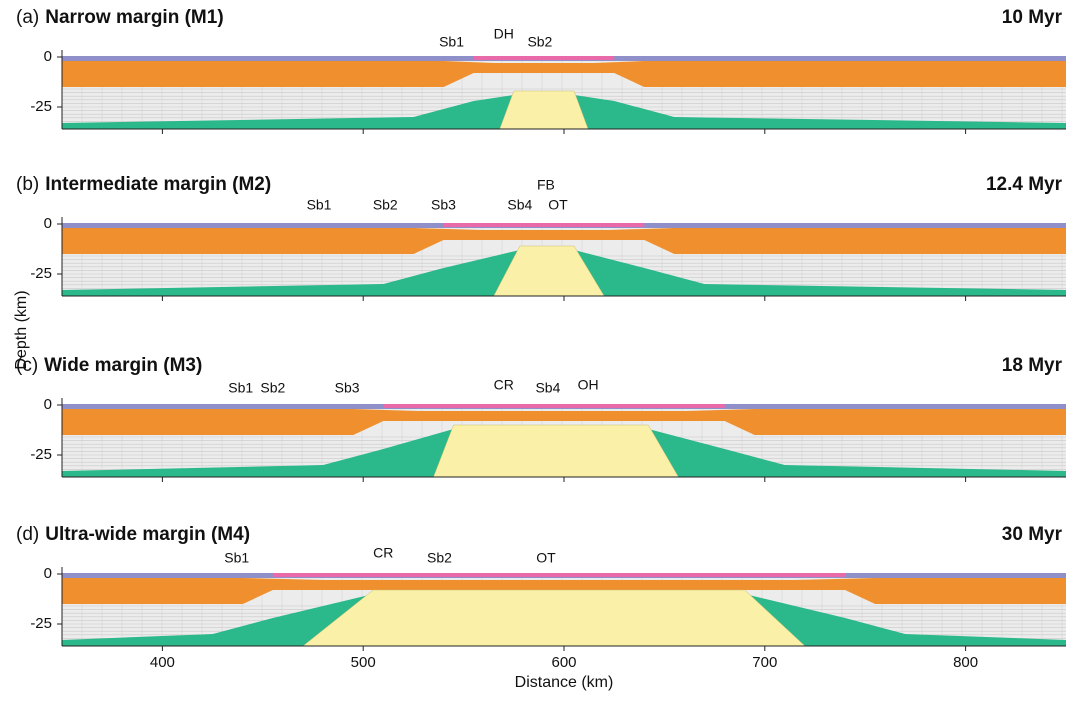 The height and width of the screenshot is (708, 1073). Describe the element at coordinates (588, 385) in the screenshot. I see `annotation: OH` at that location.